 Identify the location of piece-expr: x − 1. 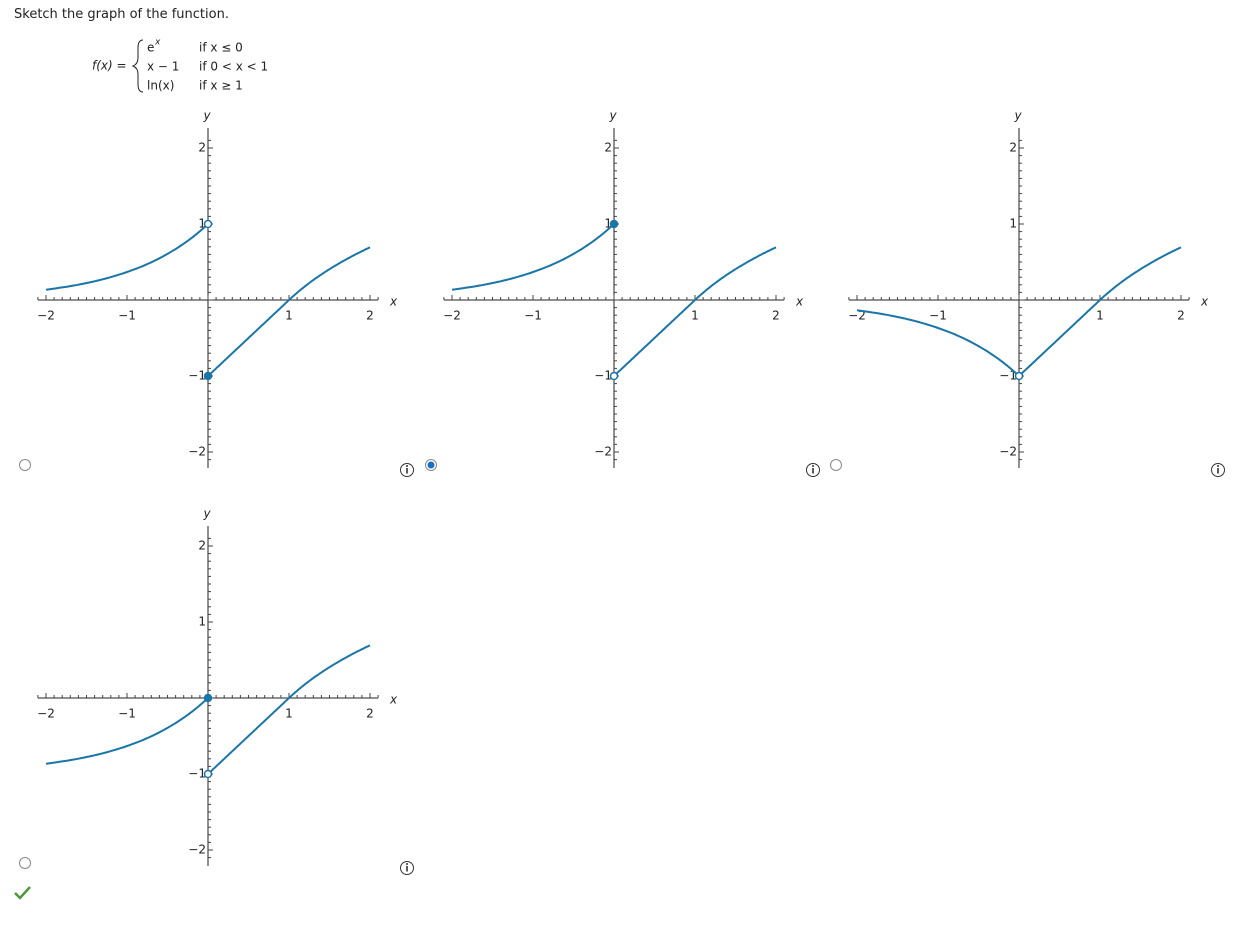
(163, 67).